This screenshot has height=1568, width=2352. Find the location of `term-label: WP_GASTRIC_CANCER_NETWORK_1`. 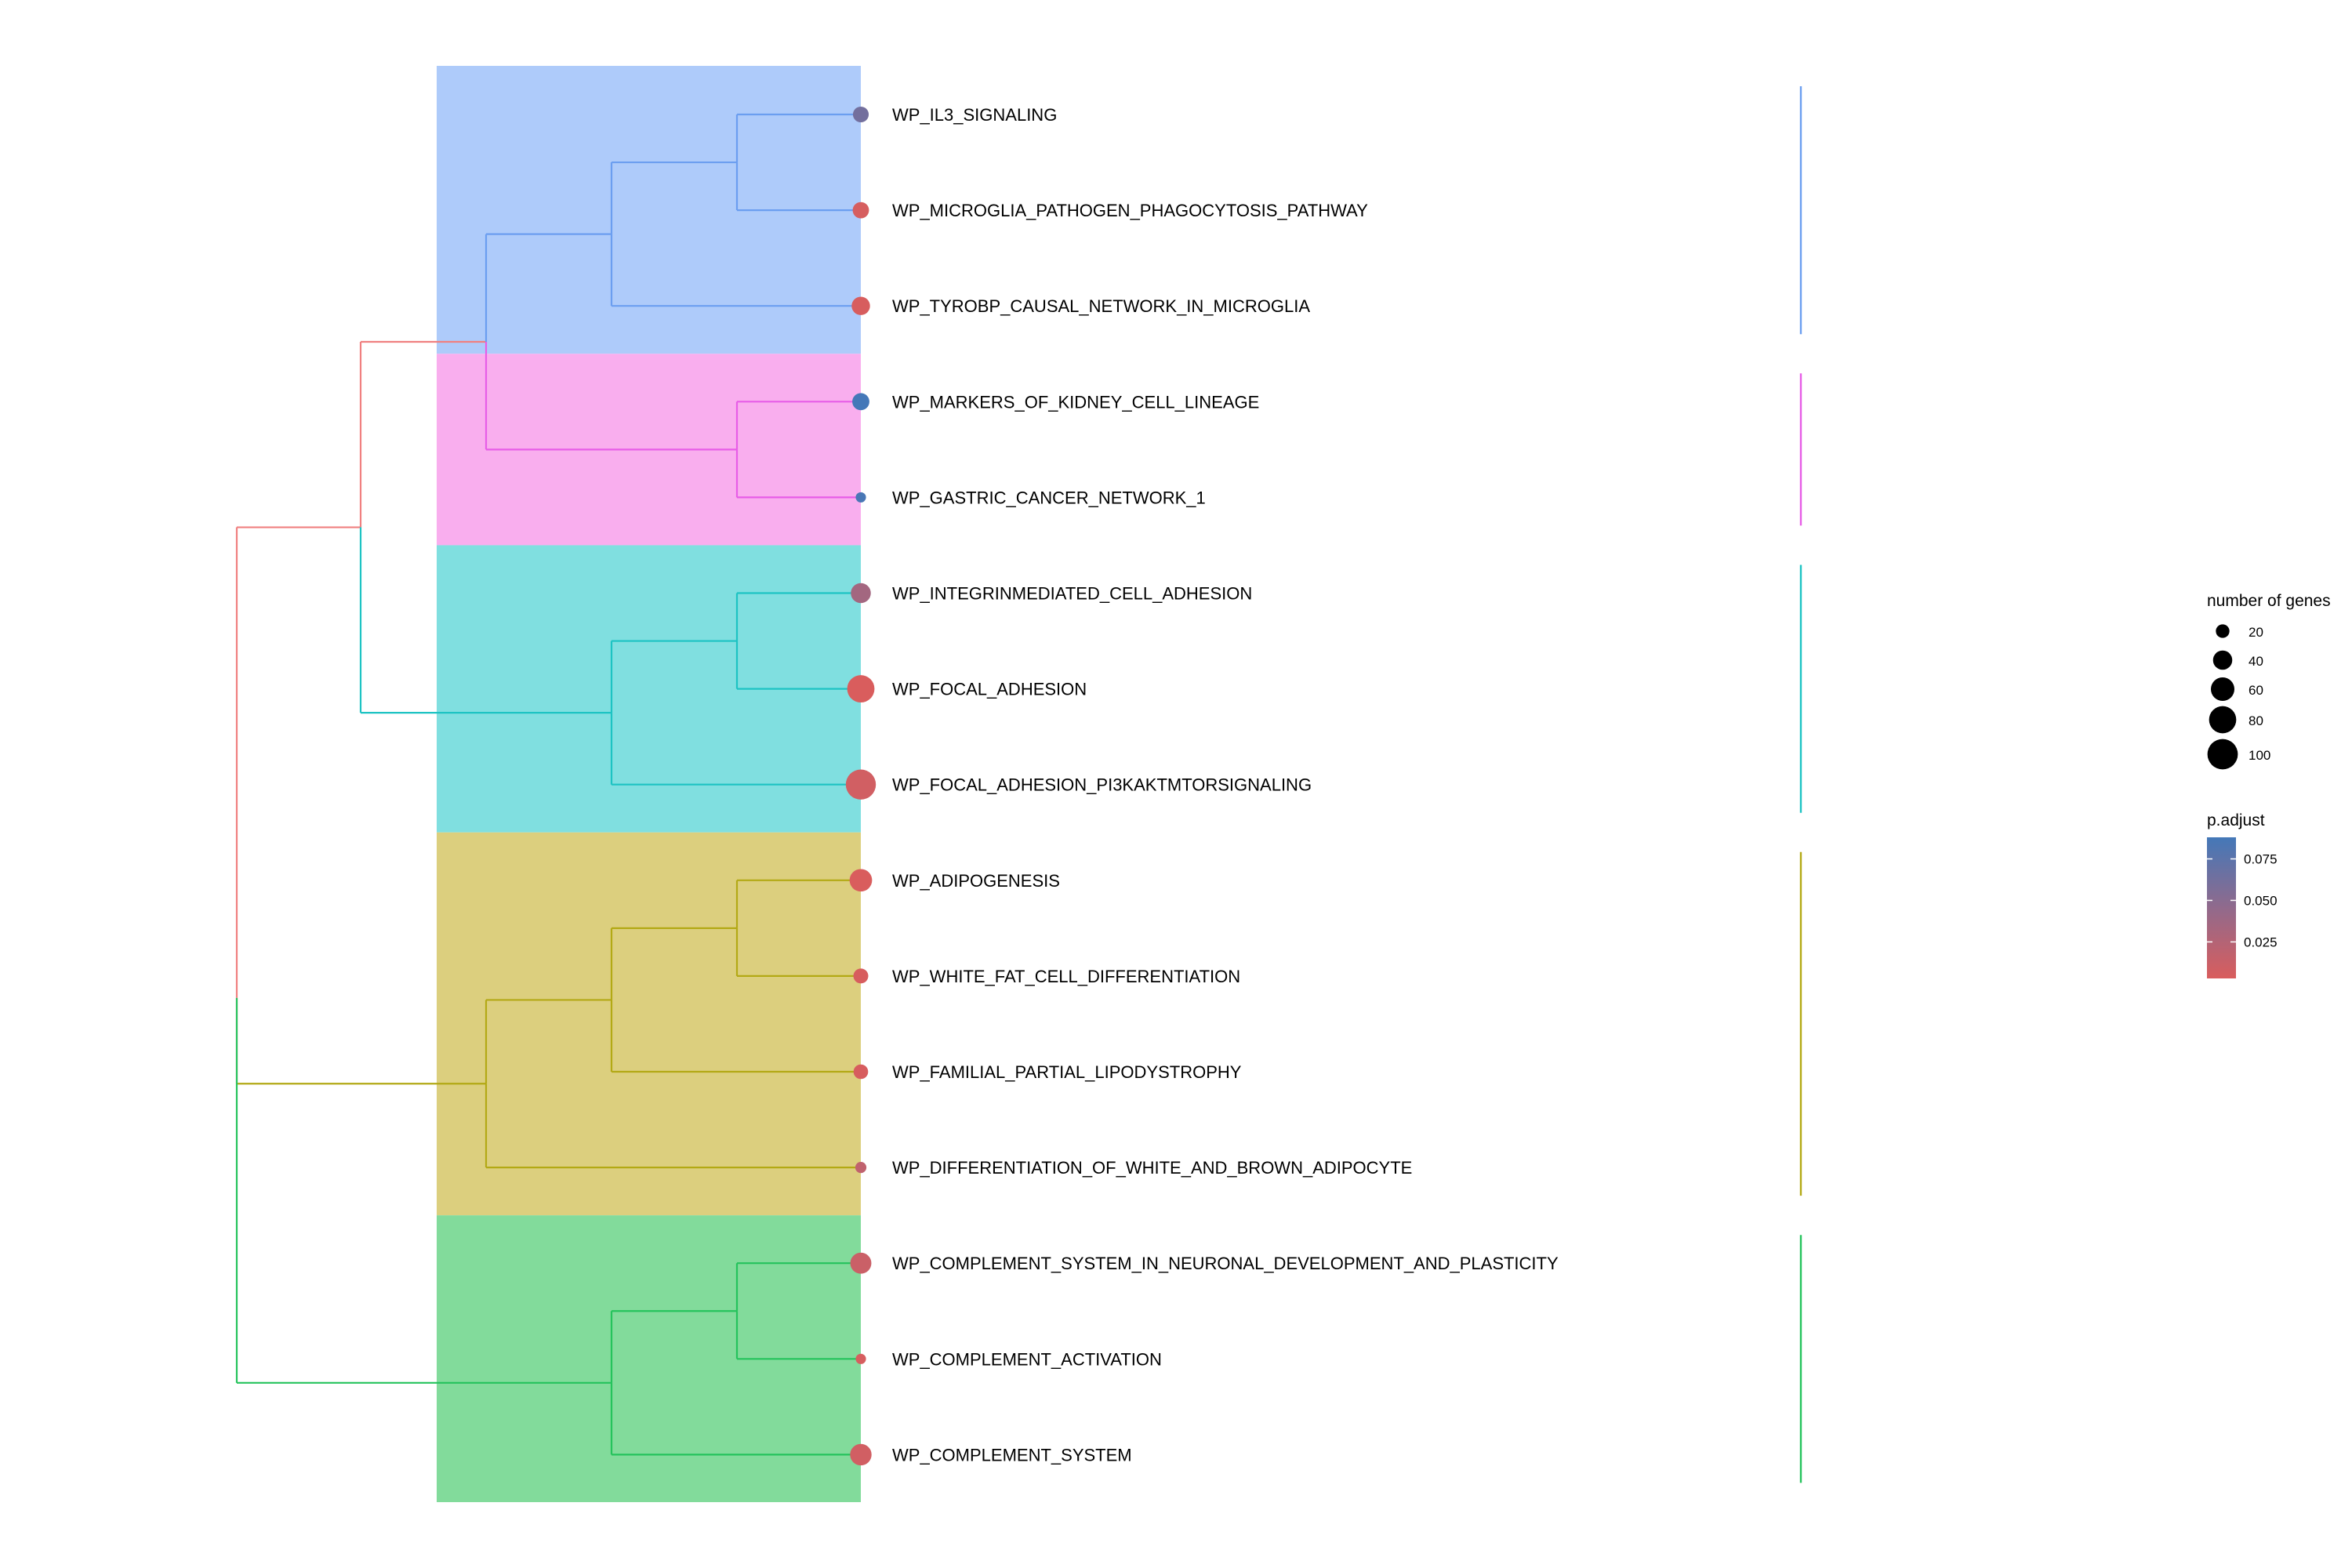

term-label: WP_GASTRIC_CANCER_NETWORK_1 is located at coordinates (1049, 498).